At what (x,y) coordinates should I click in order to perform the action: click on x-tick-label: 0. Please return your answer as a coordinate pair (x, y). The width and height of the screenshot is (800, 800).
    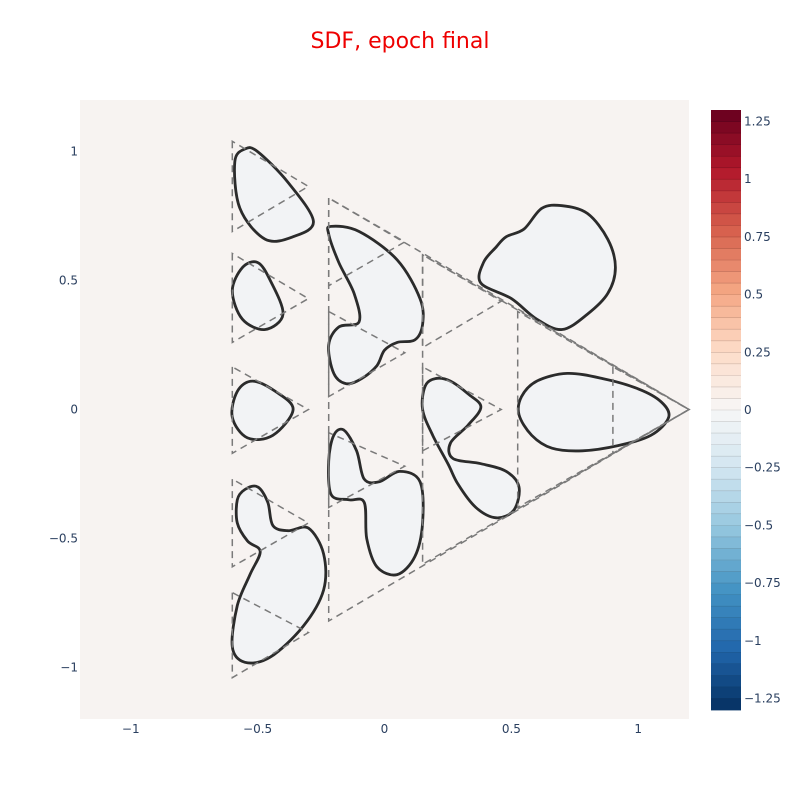
    Looking at the image, I should click on (385, 729).